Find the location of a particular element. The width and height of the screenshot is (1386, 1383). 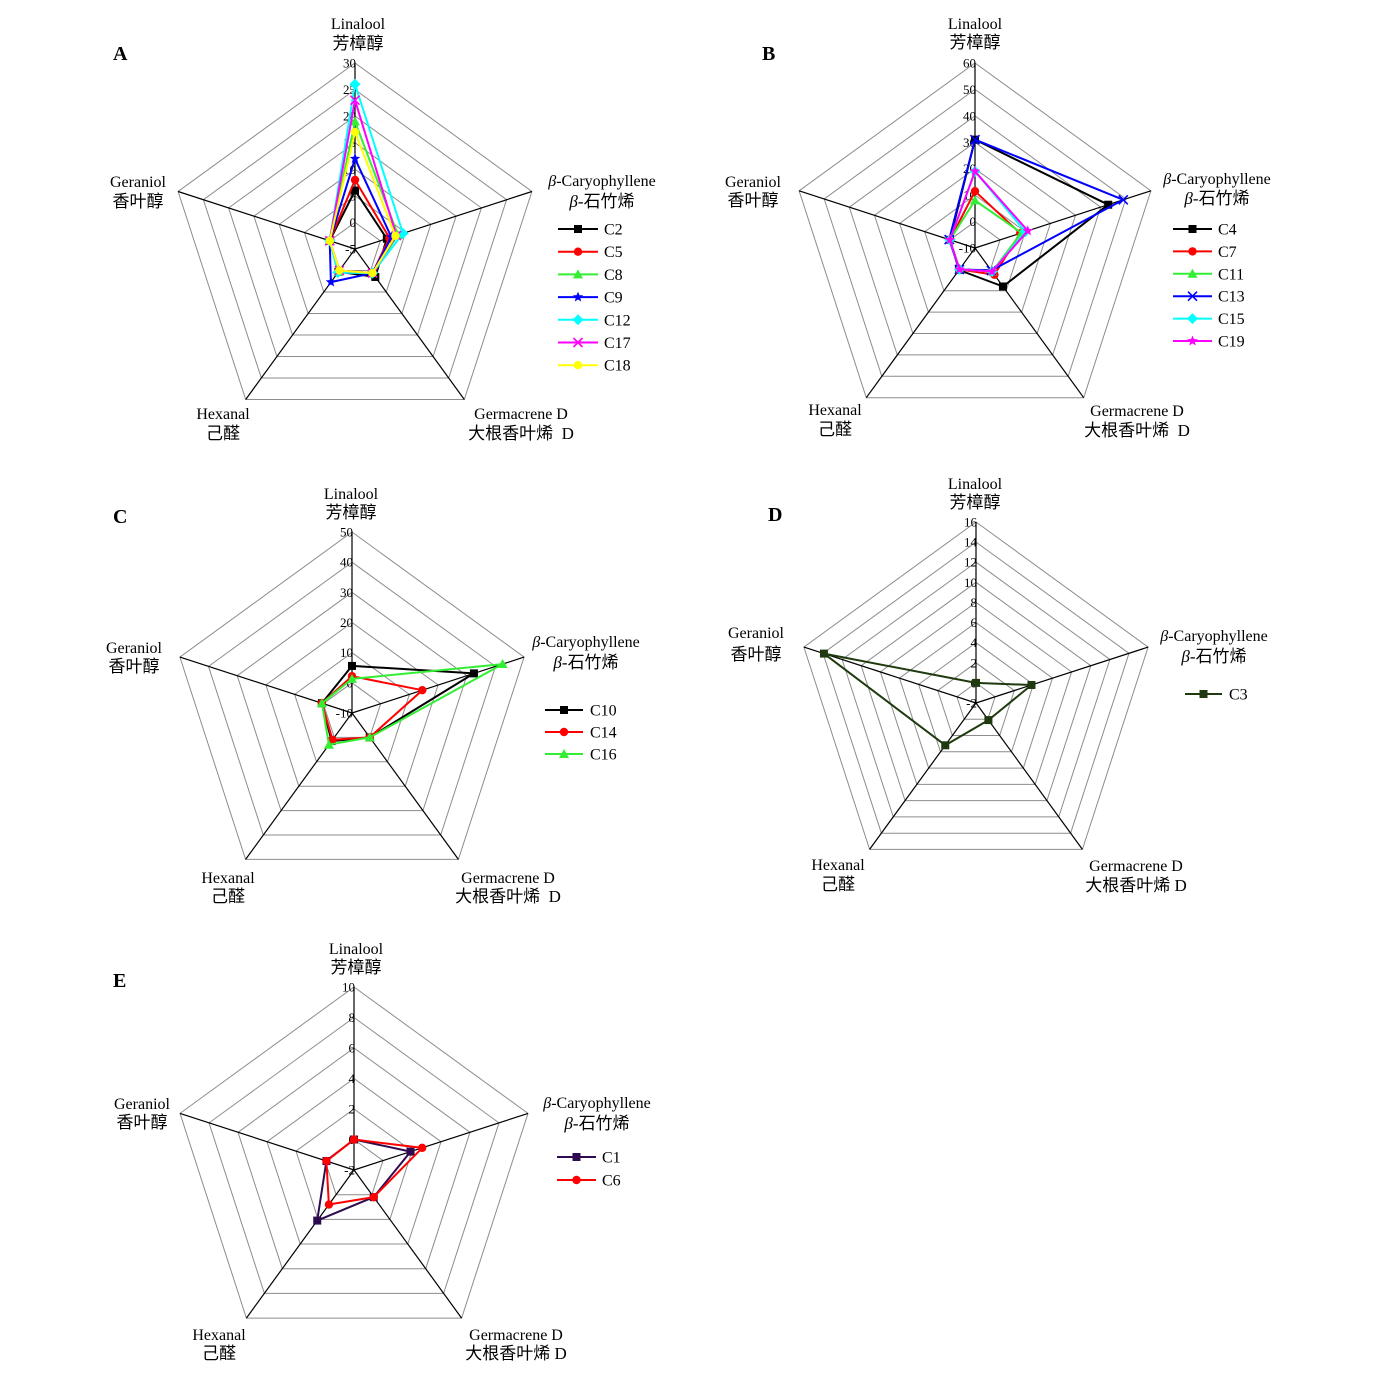

legend-marker-C15 is located at coordinates (1192, 319).